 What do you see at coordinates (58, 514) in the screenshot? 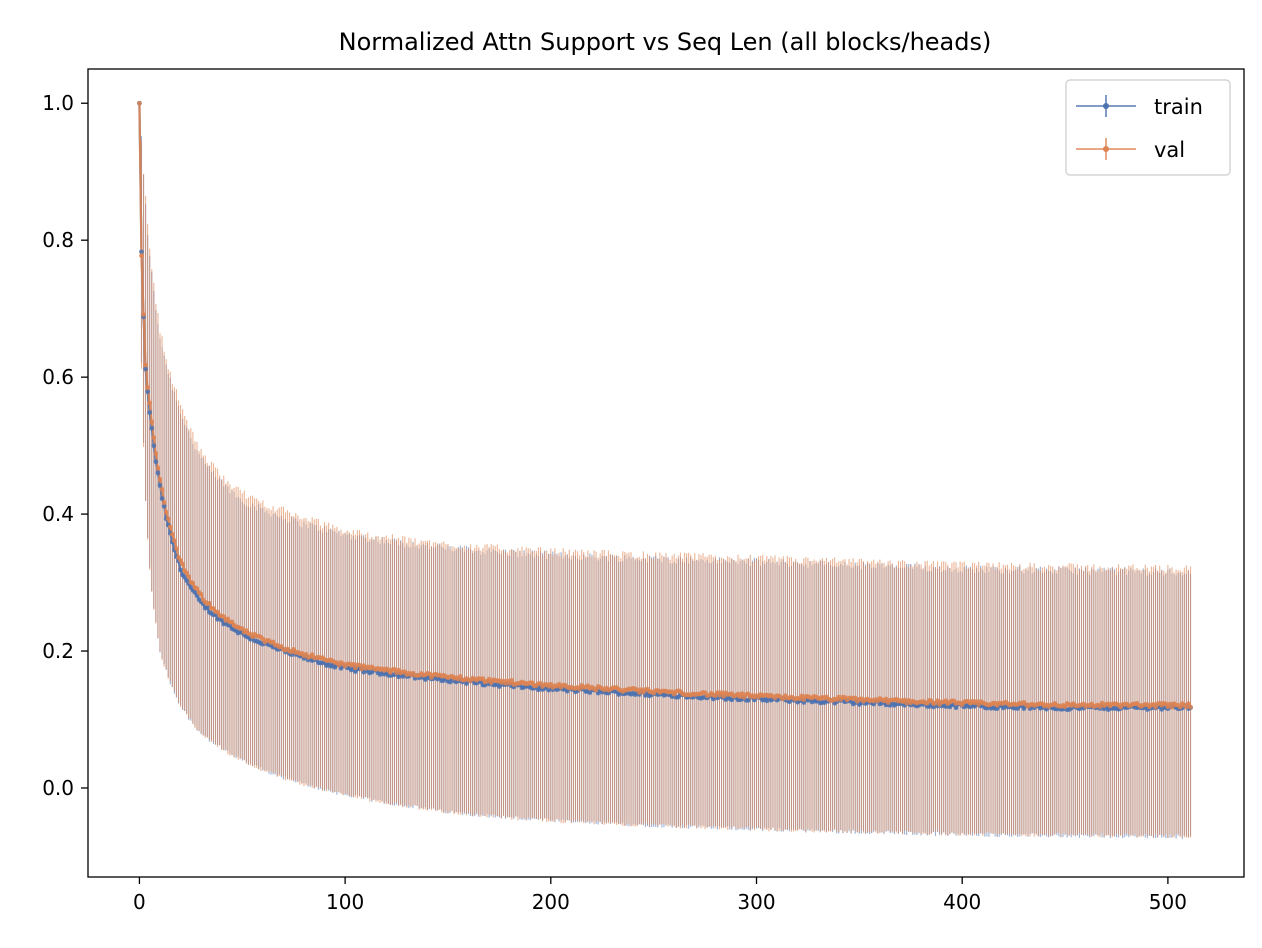
I see `y-tick-label: 0.4` at bounding box center [58, 514].